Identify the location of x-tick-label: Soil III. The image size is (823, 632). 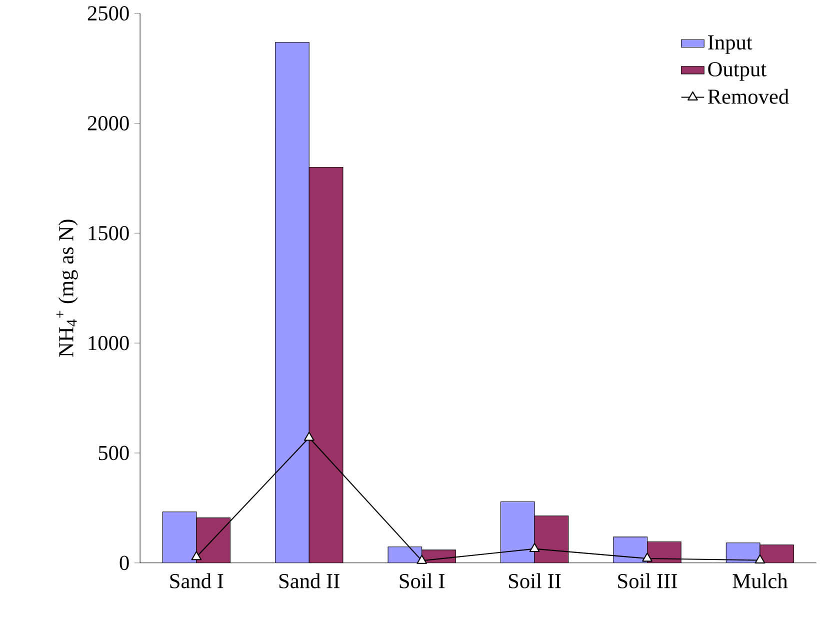
(648, 580).